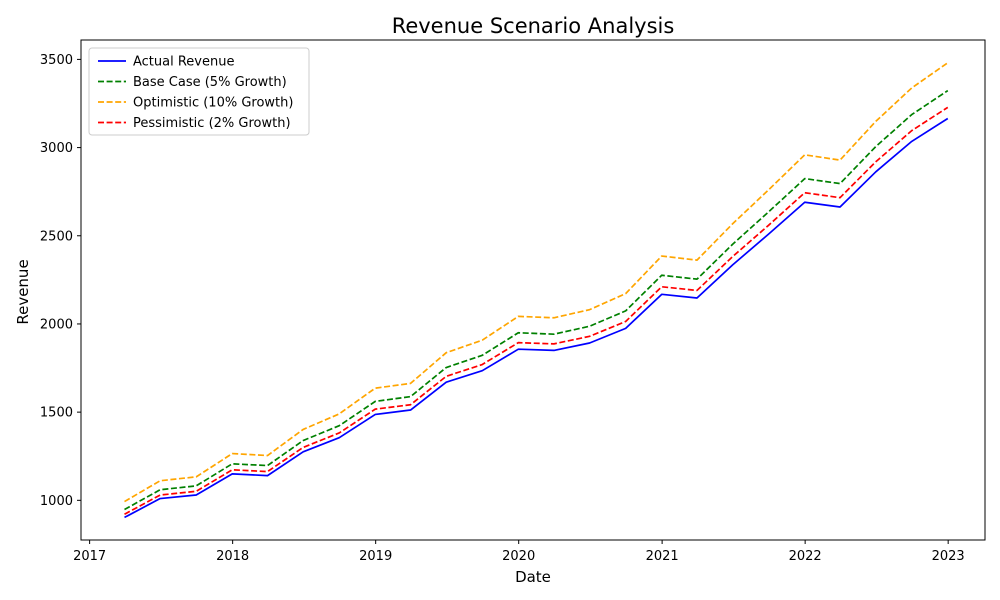 The height and width of the screenshot is (600, 1000). I want to click on x-tick-label-5: 2022, so click(805, 556).